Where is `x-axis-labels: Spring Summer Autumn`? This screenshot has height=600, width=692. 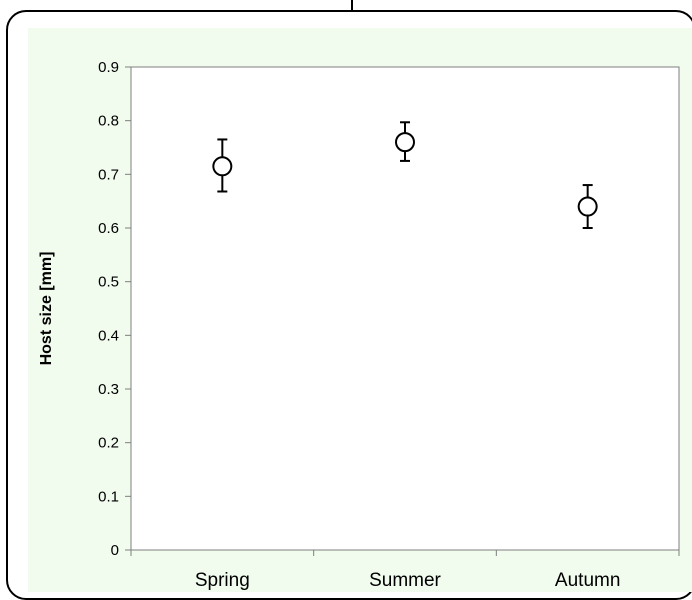 x-axis-labels: Spring Summer Autumn is located at coordinates (408, 580).